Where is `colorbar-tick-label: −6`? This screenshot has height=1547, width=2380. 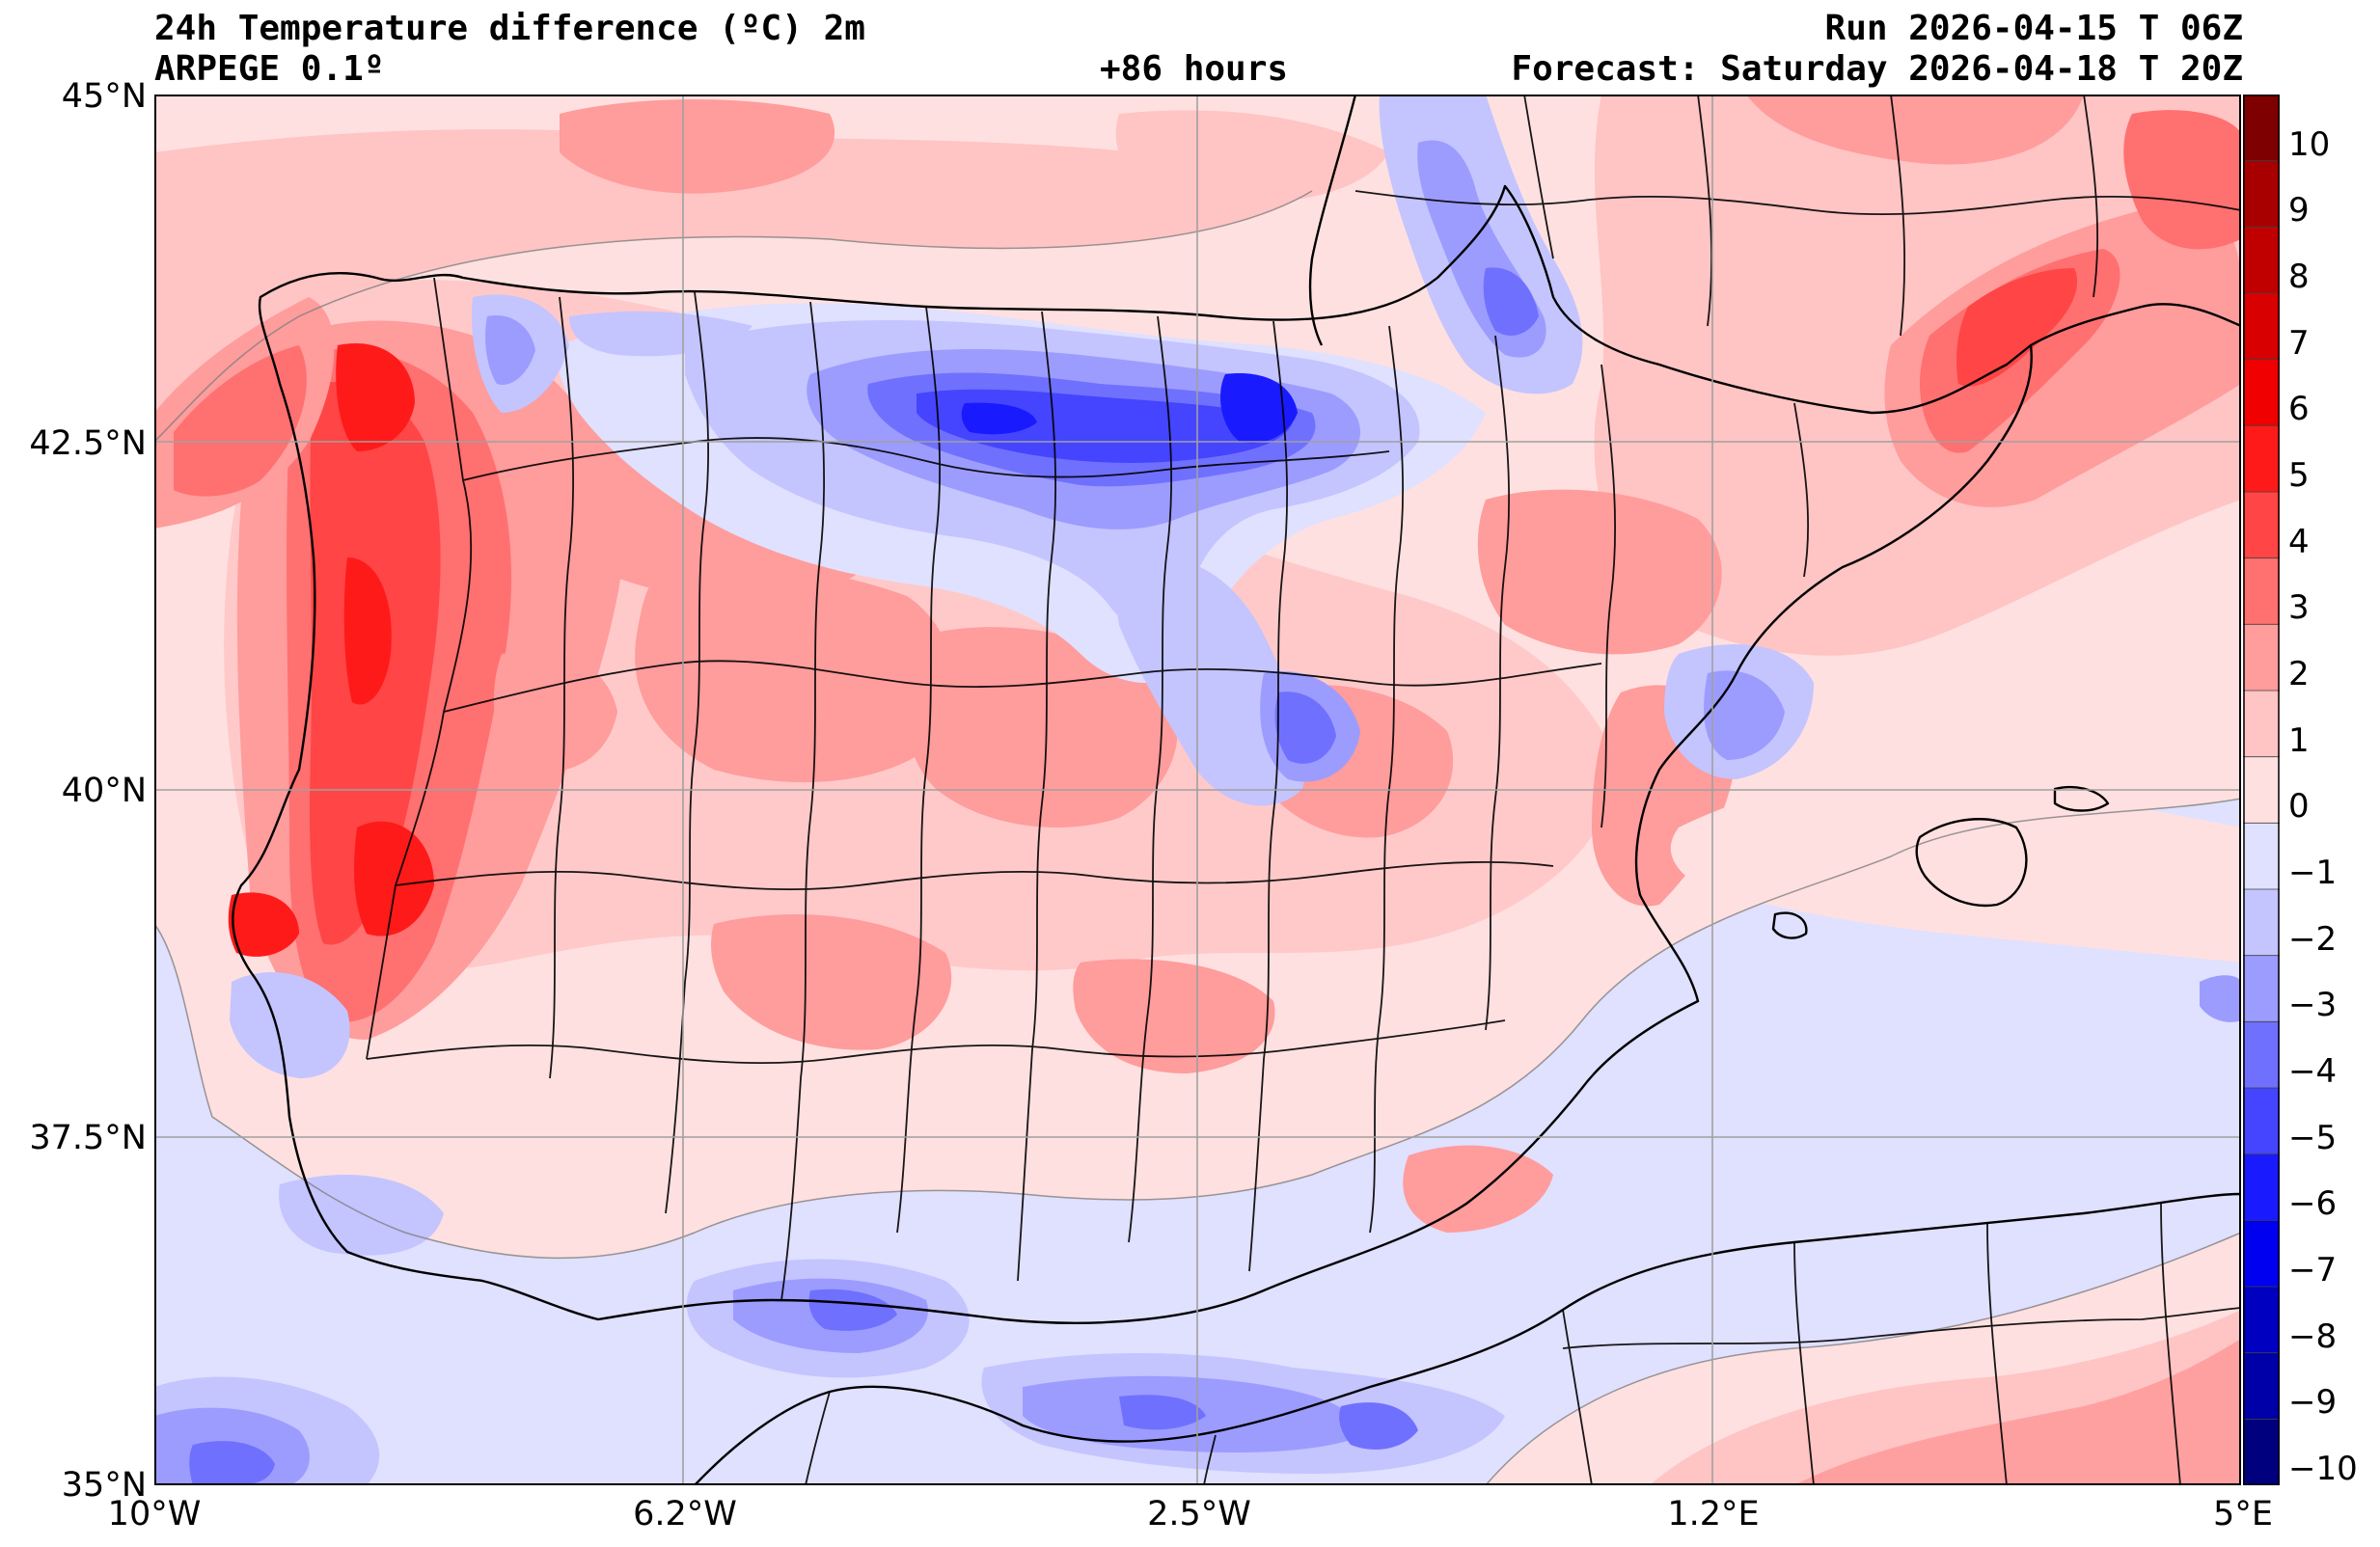 colorbar-tick-label: −6 is located at coordinates (2313, 1204).